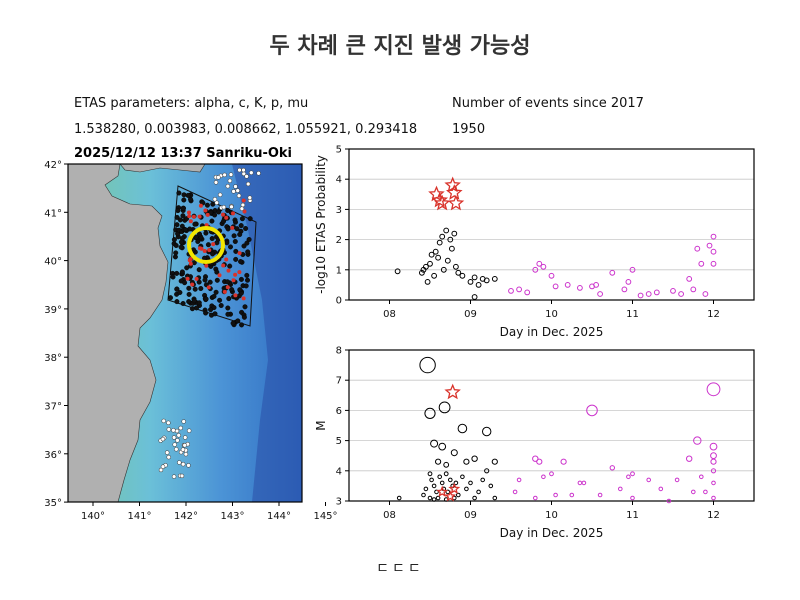 The height and width of the screenshot is (600, 800). Describe the element at coordinates (53, 213) in the screenshot. I see `map-lat-tick: 41°` at that location.